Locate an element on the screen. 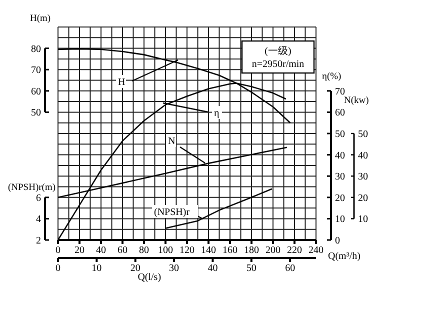 The width and height of the screenshot is (428, 320). y-tick-label: 70 is located at coordinates (36, 70).